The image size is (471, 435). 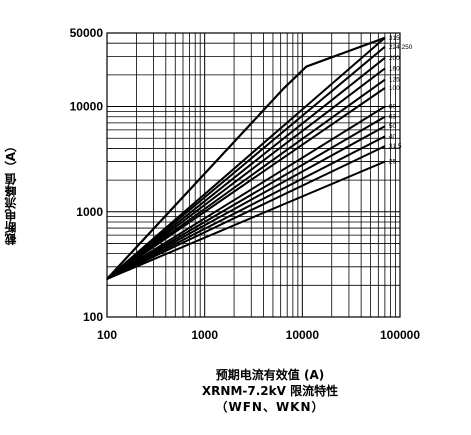 I want to click on x-tick-label: 100, so click(x=107, y=335).